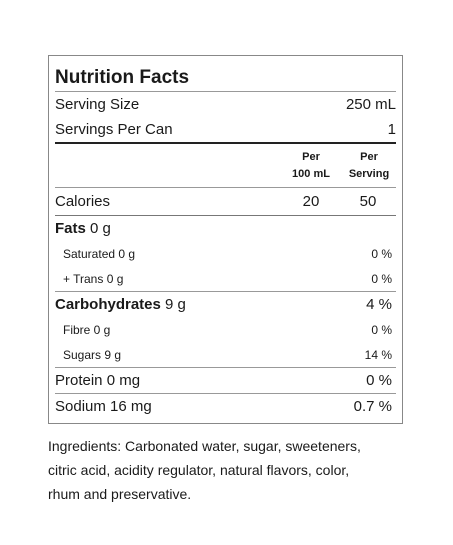 The width and height of the screenshot is (453, 545). What do you see at coordinates (97, 104) in the screenshot?
I see `serving-size-label: Serving Size` at bounding box center [97, 104].